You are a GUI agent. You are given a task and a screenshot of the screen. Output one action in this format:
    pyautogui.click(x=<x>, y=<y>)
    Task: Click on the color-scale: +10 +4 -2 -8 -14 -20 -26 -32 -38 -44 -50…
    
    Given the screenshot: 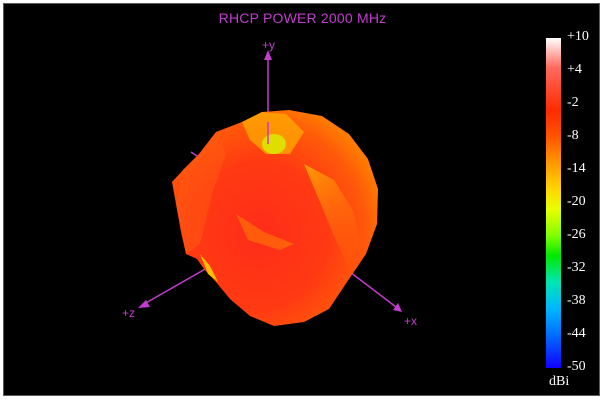 What is the action you would take?
    pyautogui.click(x=570, y=212)
    